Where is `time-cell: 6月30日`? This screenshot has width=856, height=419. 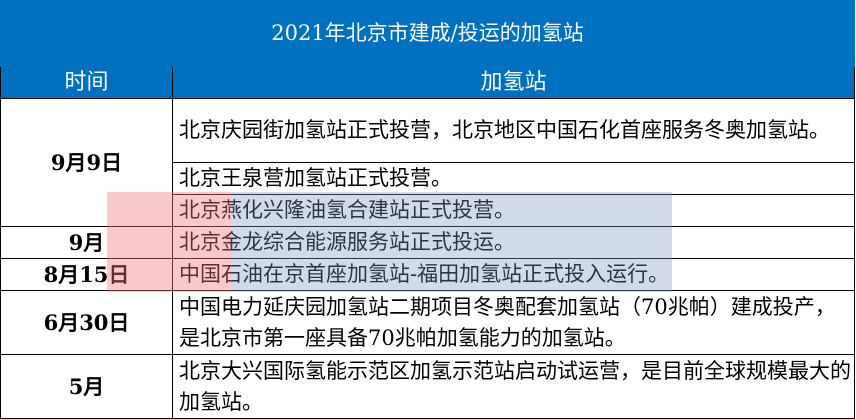 time-cell: 6月30日 is located at coordinates (86, 322).